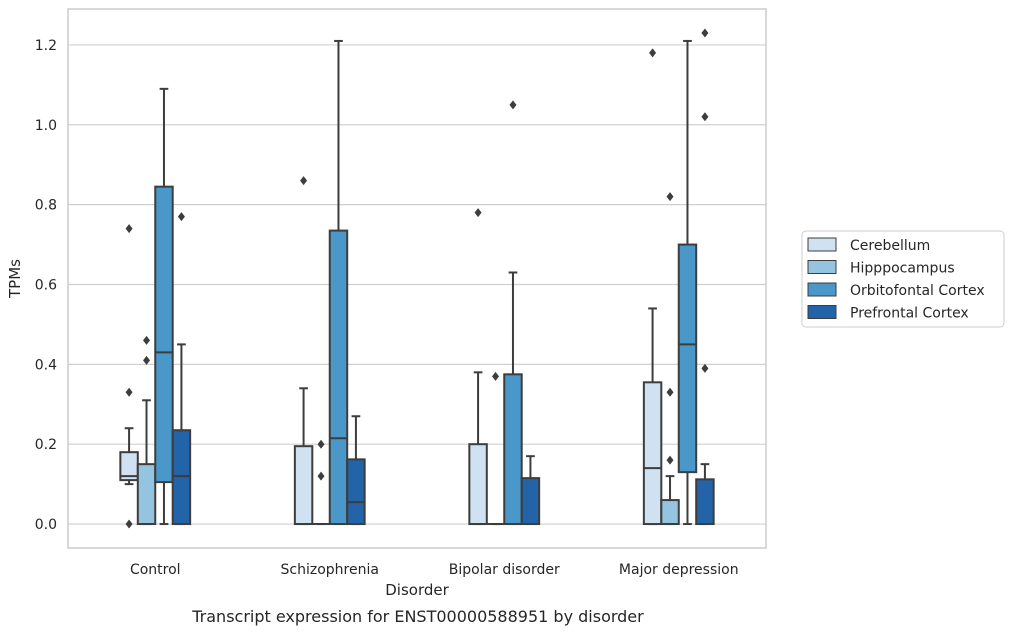  Describe the element at coordinates (46, 445) in the screenshot. I see `y-tick-label: 0.2` at that location.